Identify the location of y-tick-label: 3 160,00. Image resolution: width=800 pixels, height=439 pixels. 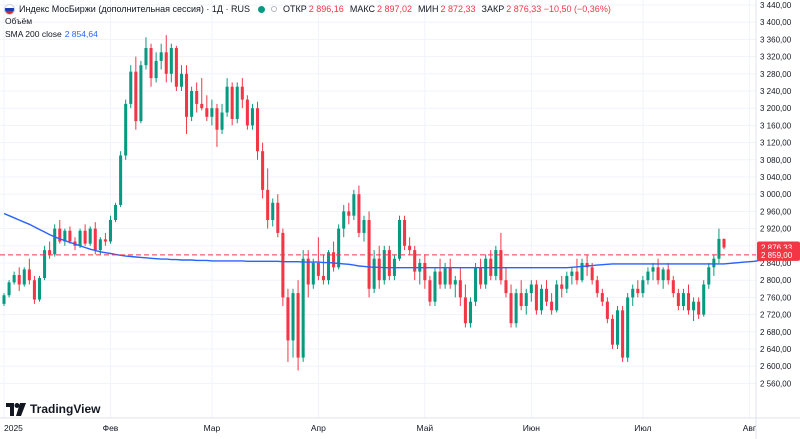
(776, 125).